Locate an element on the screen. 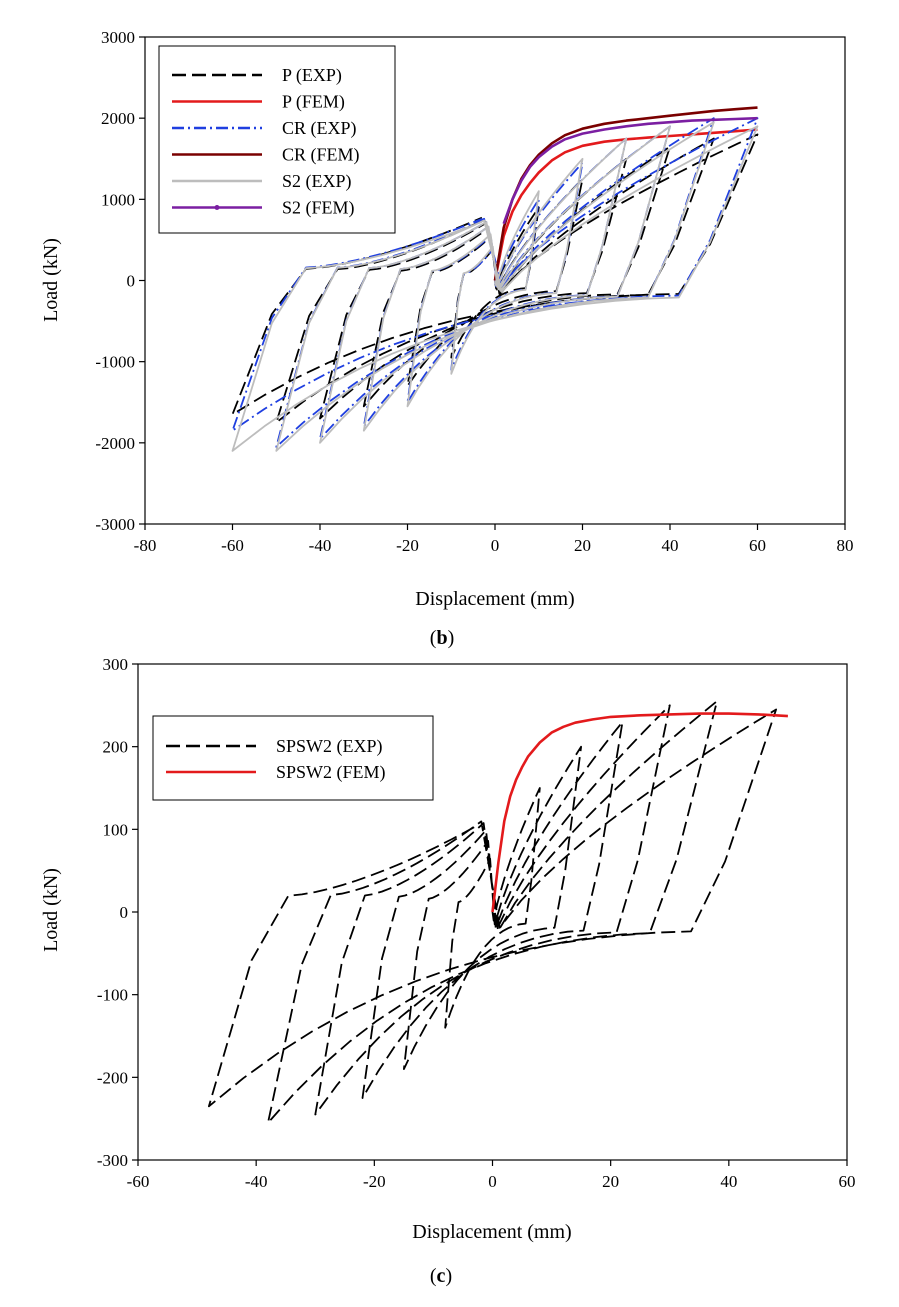 This screenshot has height=1307, width=899. chart-c-panel-letter: c is located at coordinates (441, 1276).